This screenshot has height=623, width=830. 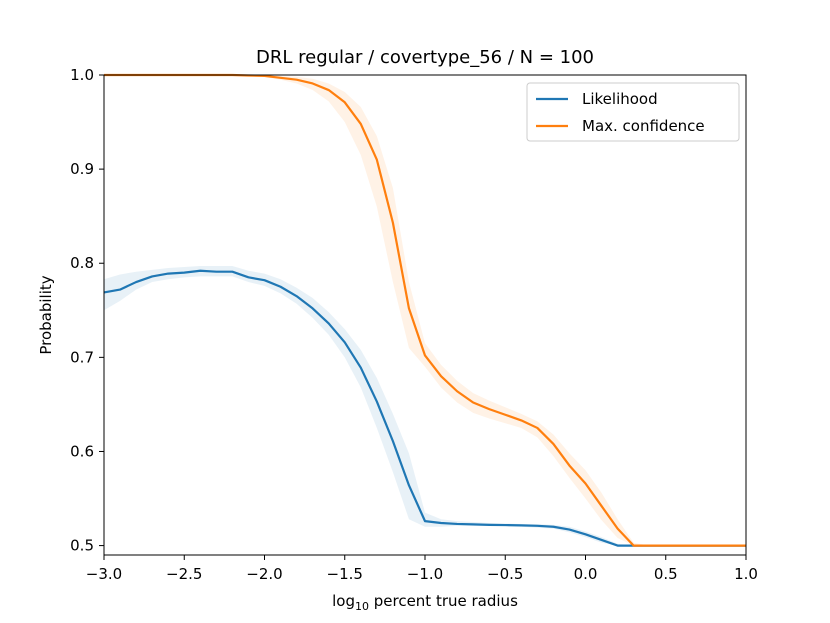 I want to click on y-tick-label: 1.0, so click(x=82, y=75).